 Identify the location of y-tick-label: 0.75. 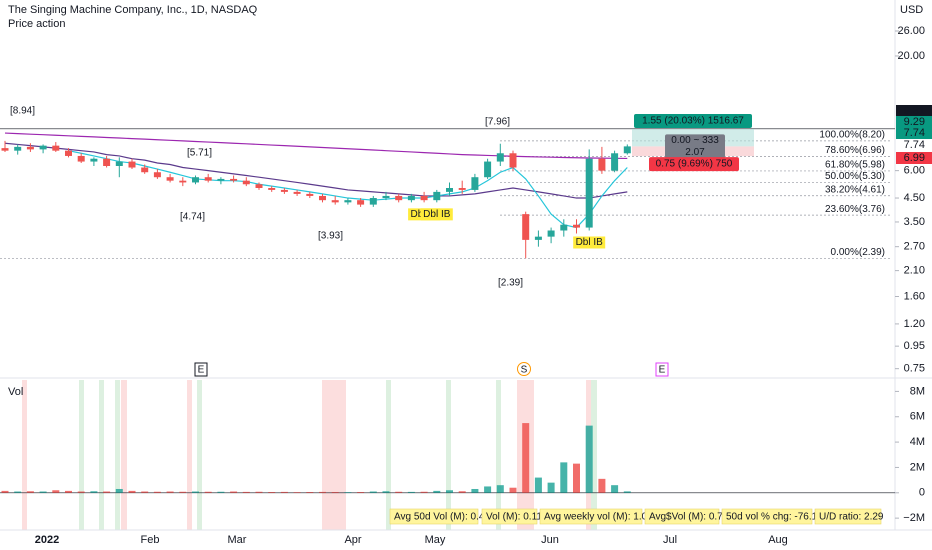
(914, 369).